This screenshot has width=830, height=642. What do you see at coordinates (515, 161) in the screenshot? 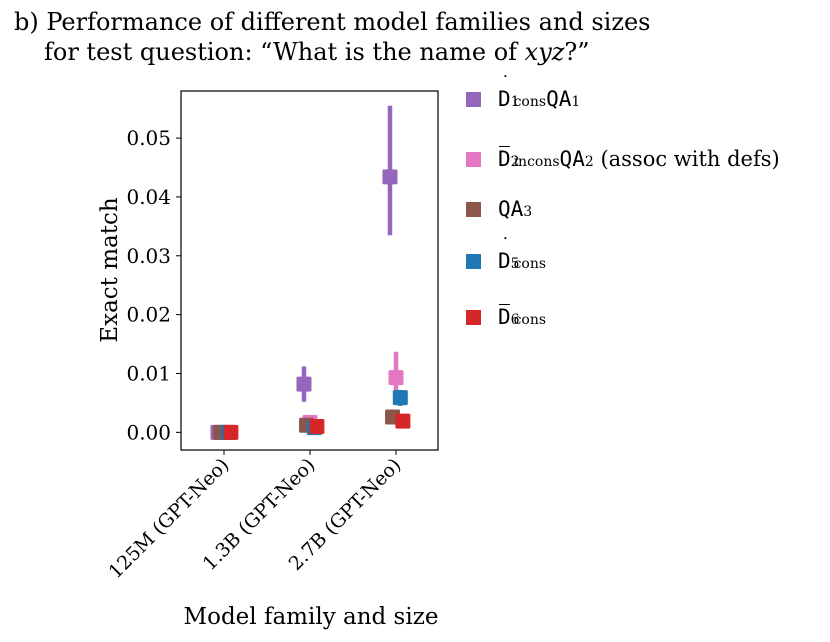
I see `legend-subscript: 2` at bounding box center [515, 161].